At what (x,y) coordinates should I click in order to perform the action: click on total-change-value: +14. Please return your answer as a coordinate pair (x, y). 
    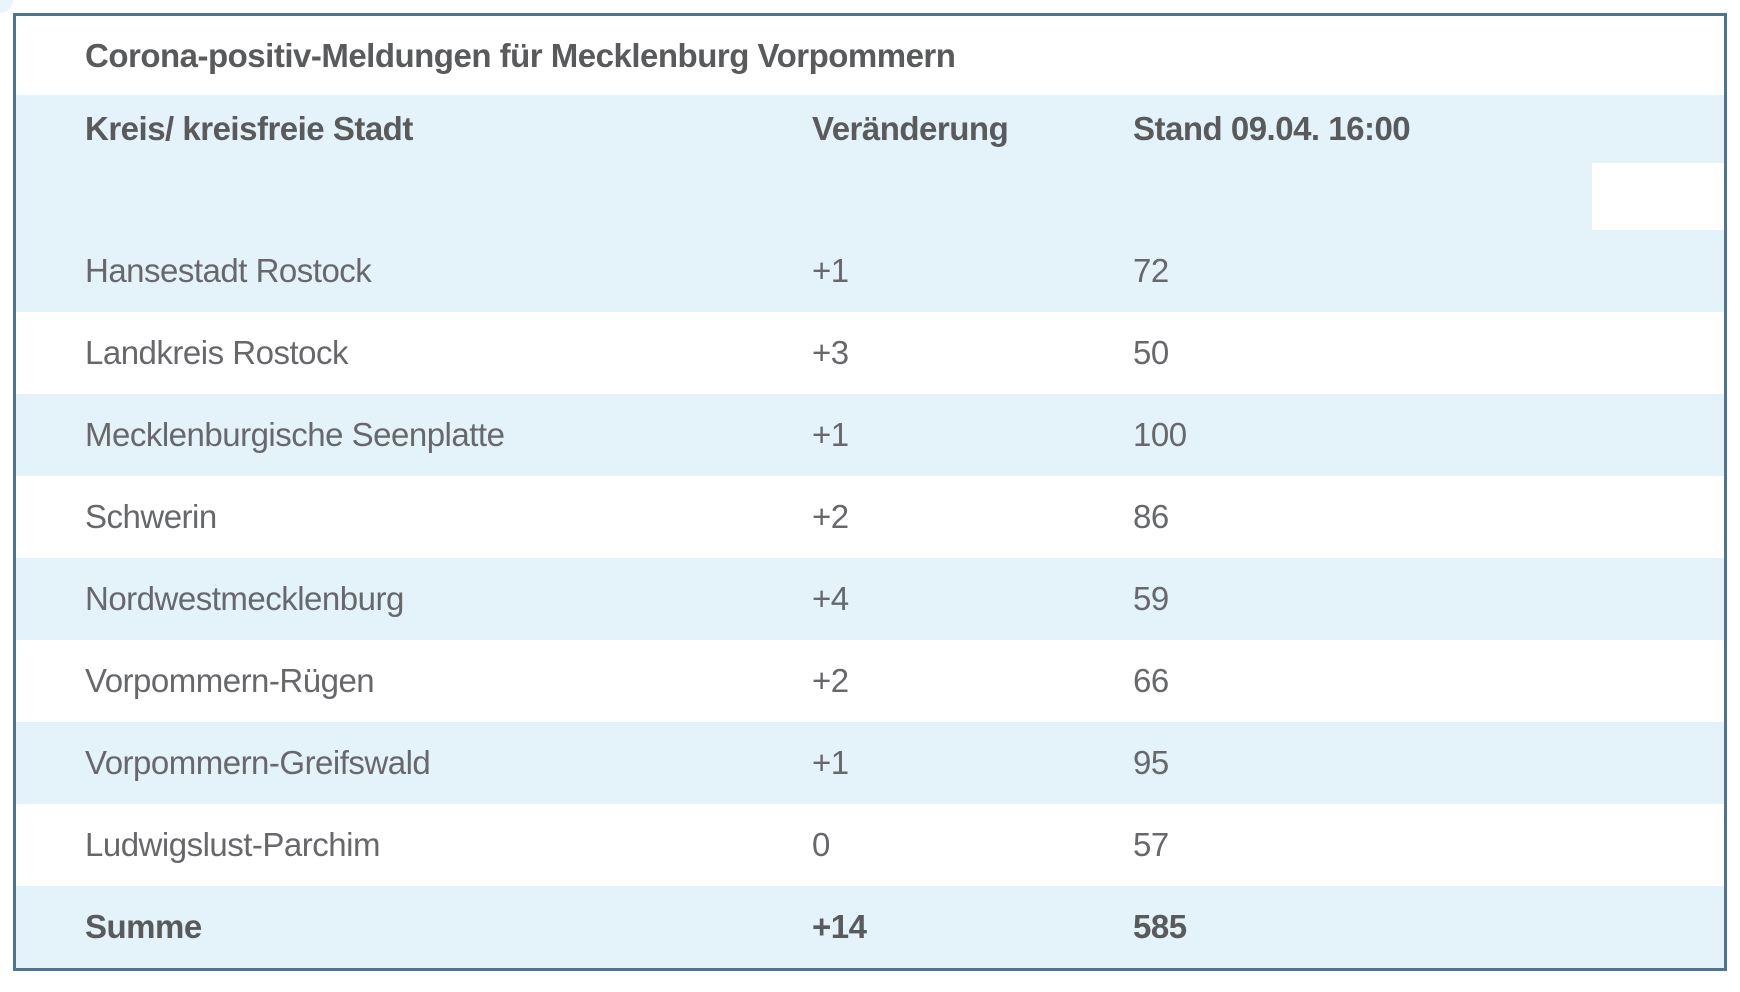
    Looking at the image, I should click on (839, 926).